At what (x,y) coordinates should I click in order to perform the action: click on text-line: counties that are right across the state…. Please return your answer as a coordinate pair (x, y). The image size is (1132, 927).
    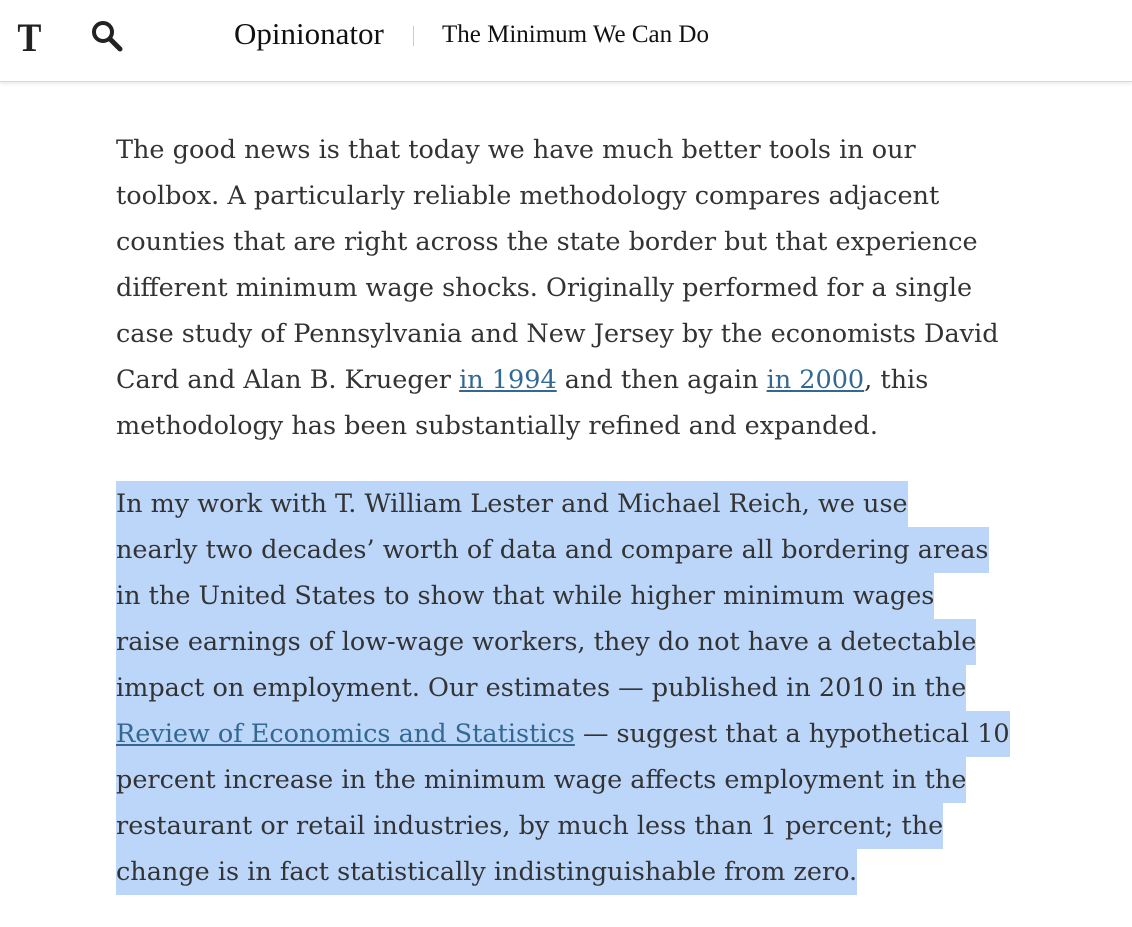
    Looking at the image, I should click on (621, 242).